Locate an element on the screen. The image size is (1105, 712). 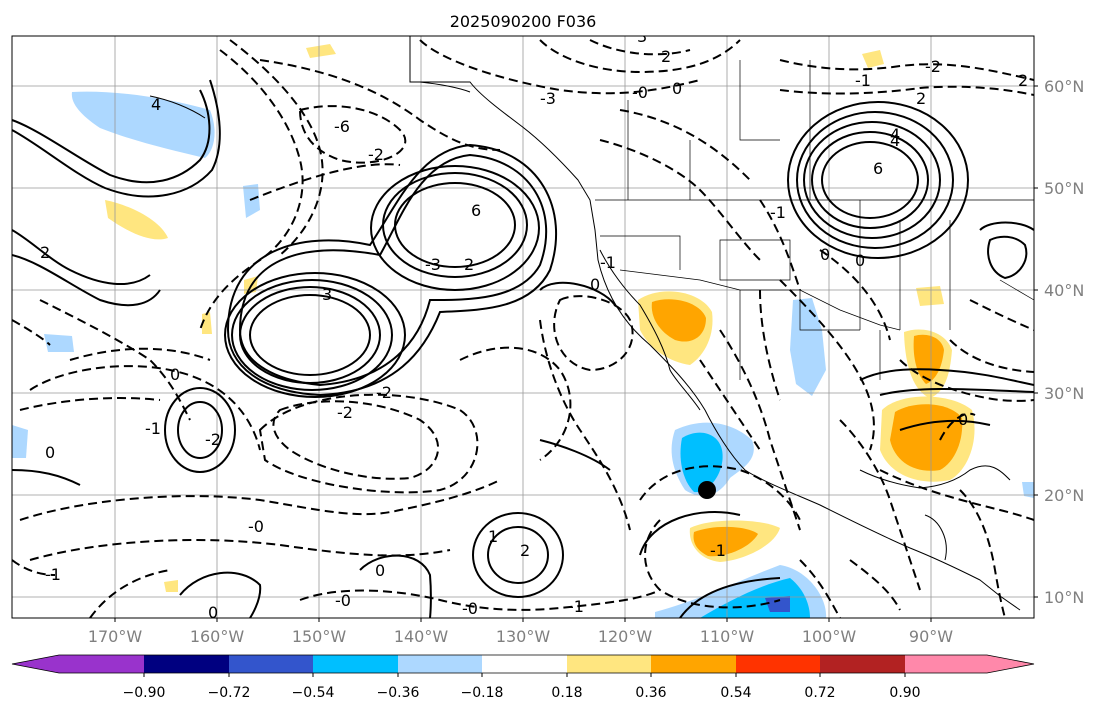
contour-label: -6 is located at coordinates (342, 126).